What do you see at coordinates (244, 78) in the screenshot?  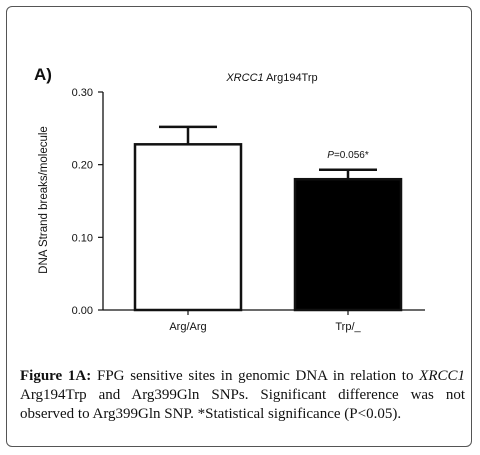 I see `chart-title-gene: XRCC1` at bounding box center [244, 78].